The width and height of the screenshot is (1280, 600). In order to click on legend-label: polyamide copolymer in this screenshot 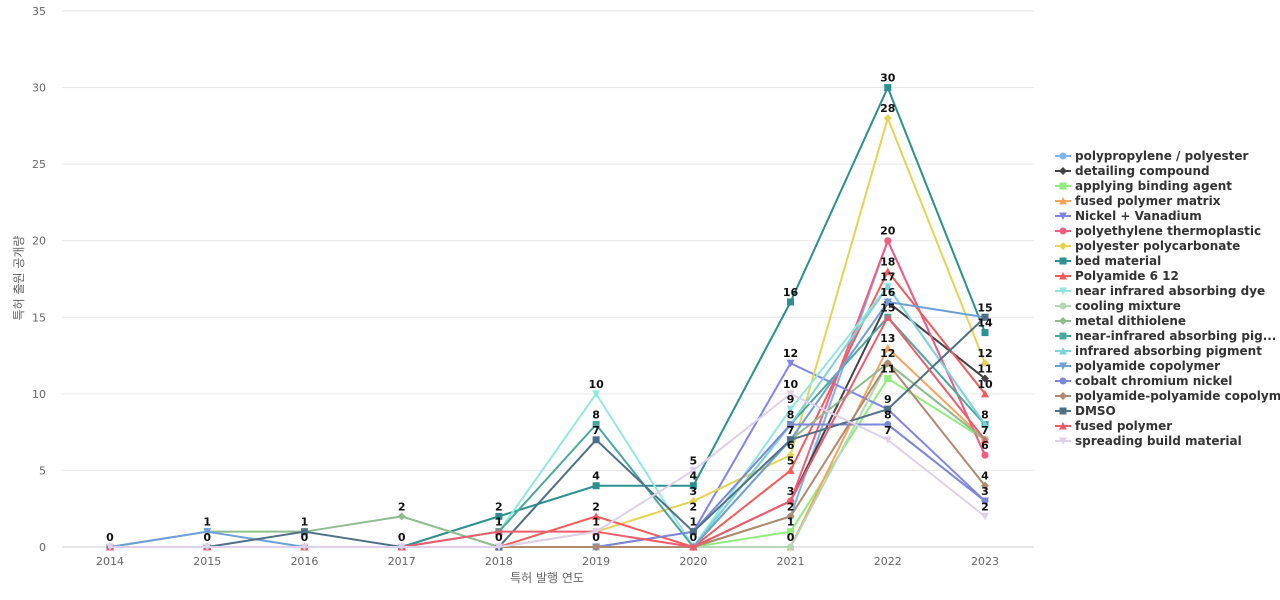, I will do `click(1147, 366)`.